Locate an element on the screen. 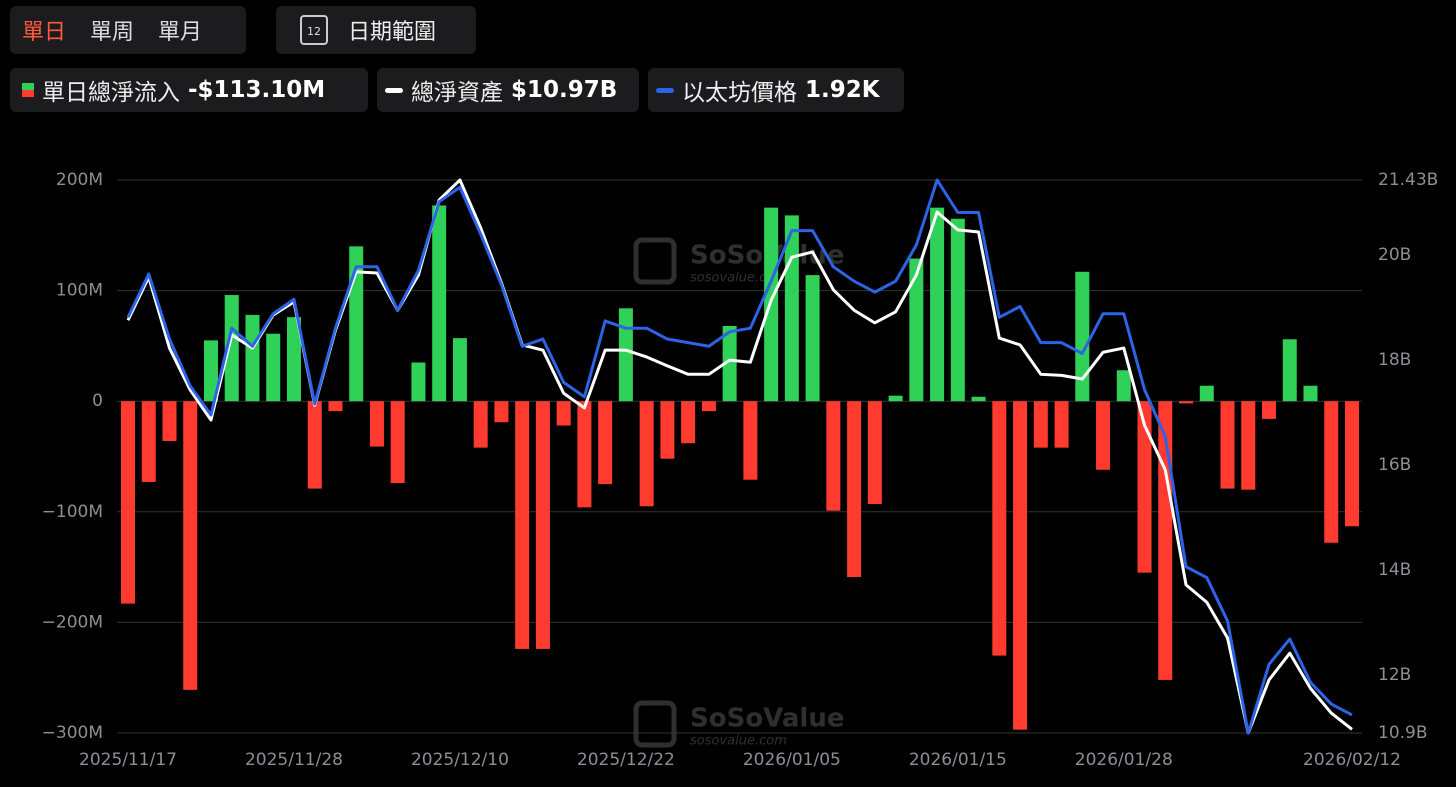 This screenshot has height=787, width=1456. calendar-icon: 12 is located at coordinates (314, 30).